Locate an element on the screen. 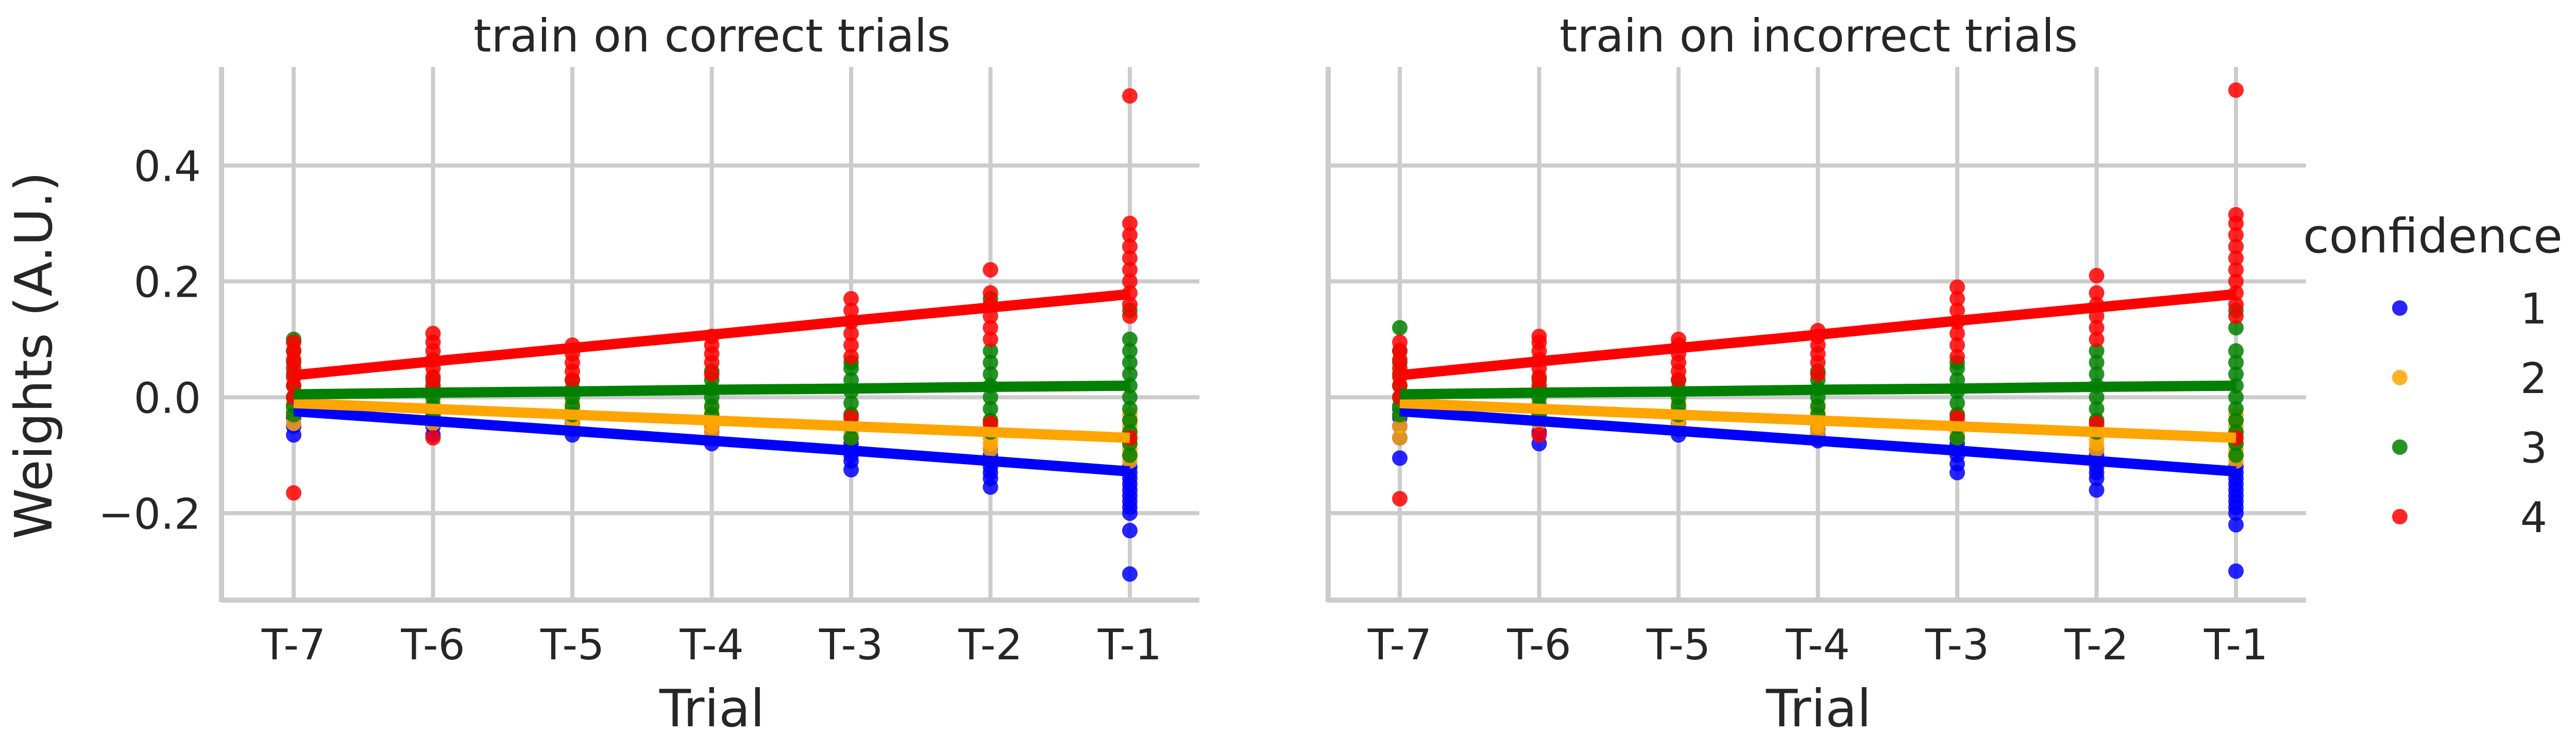  legend: confidence 1 2 3 4 is located at coordinates (2433, 375).